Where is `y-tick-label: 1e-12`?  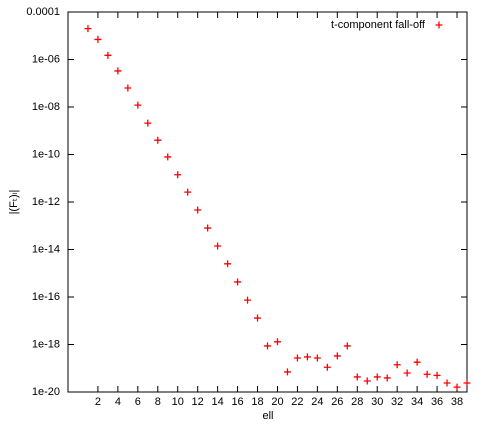
y-tick-label: 1e-12 is located at coordinates (46, 202).